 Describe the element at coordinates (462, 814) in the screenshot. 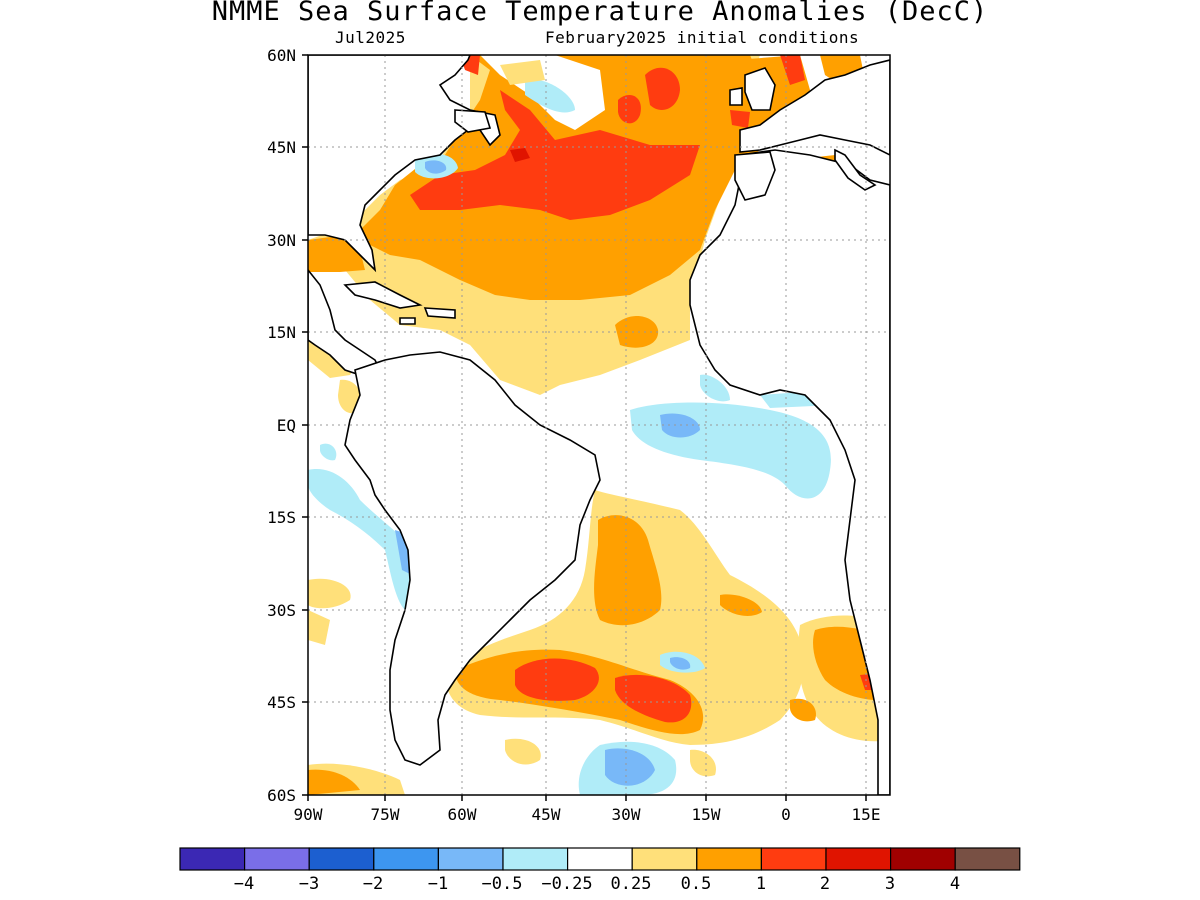

I see `lon-label: 60W` at that location.